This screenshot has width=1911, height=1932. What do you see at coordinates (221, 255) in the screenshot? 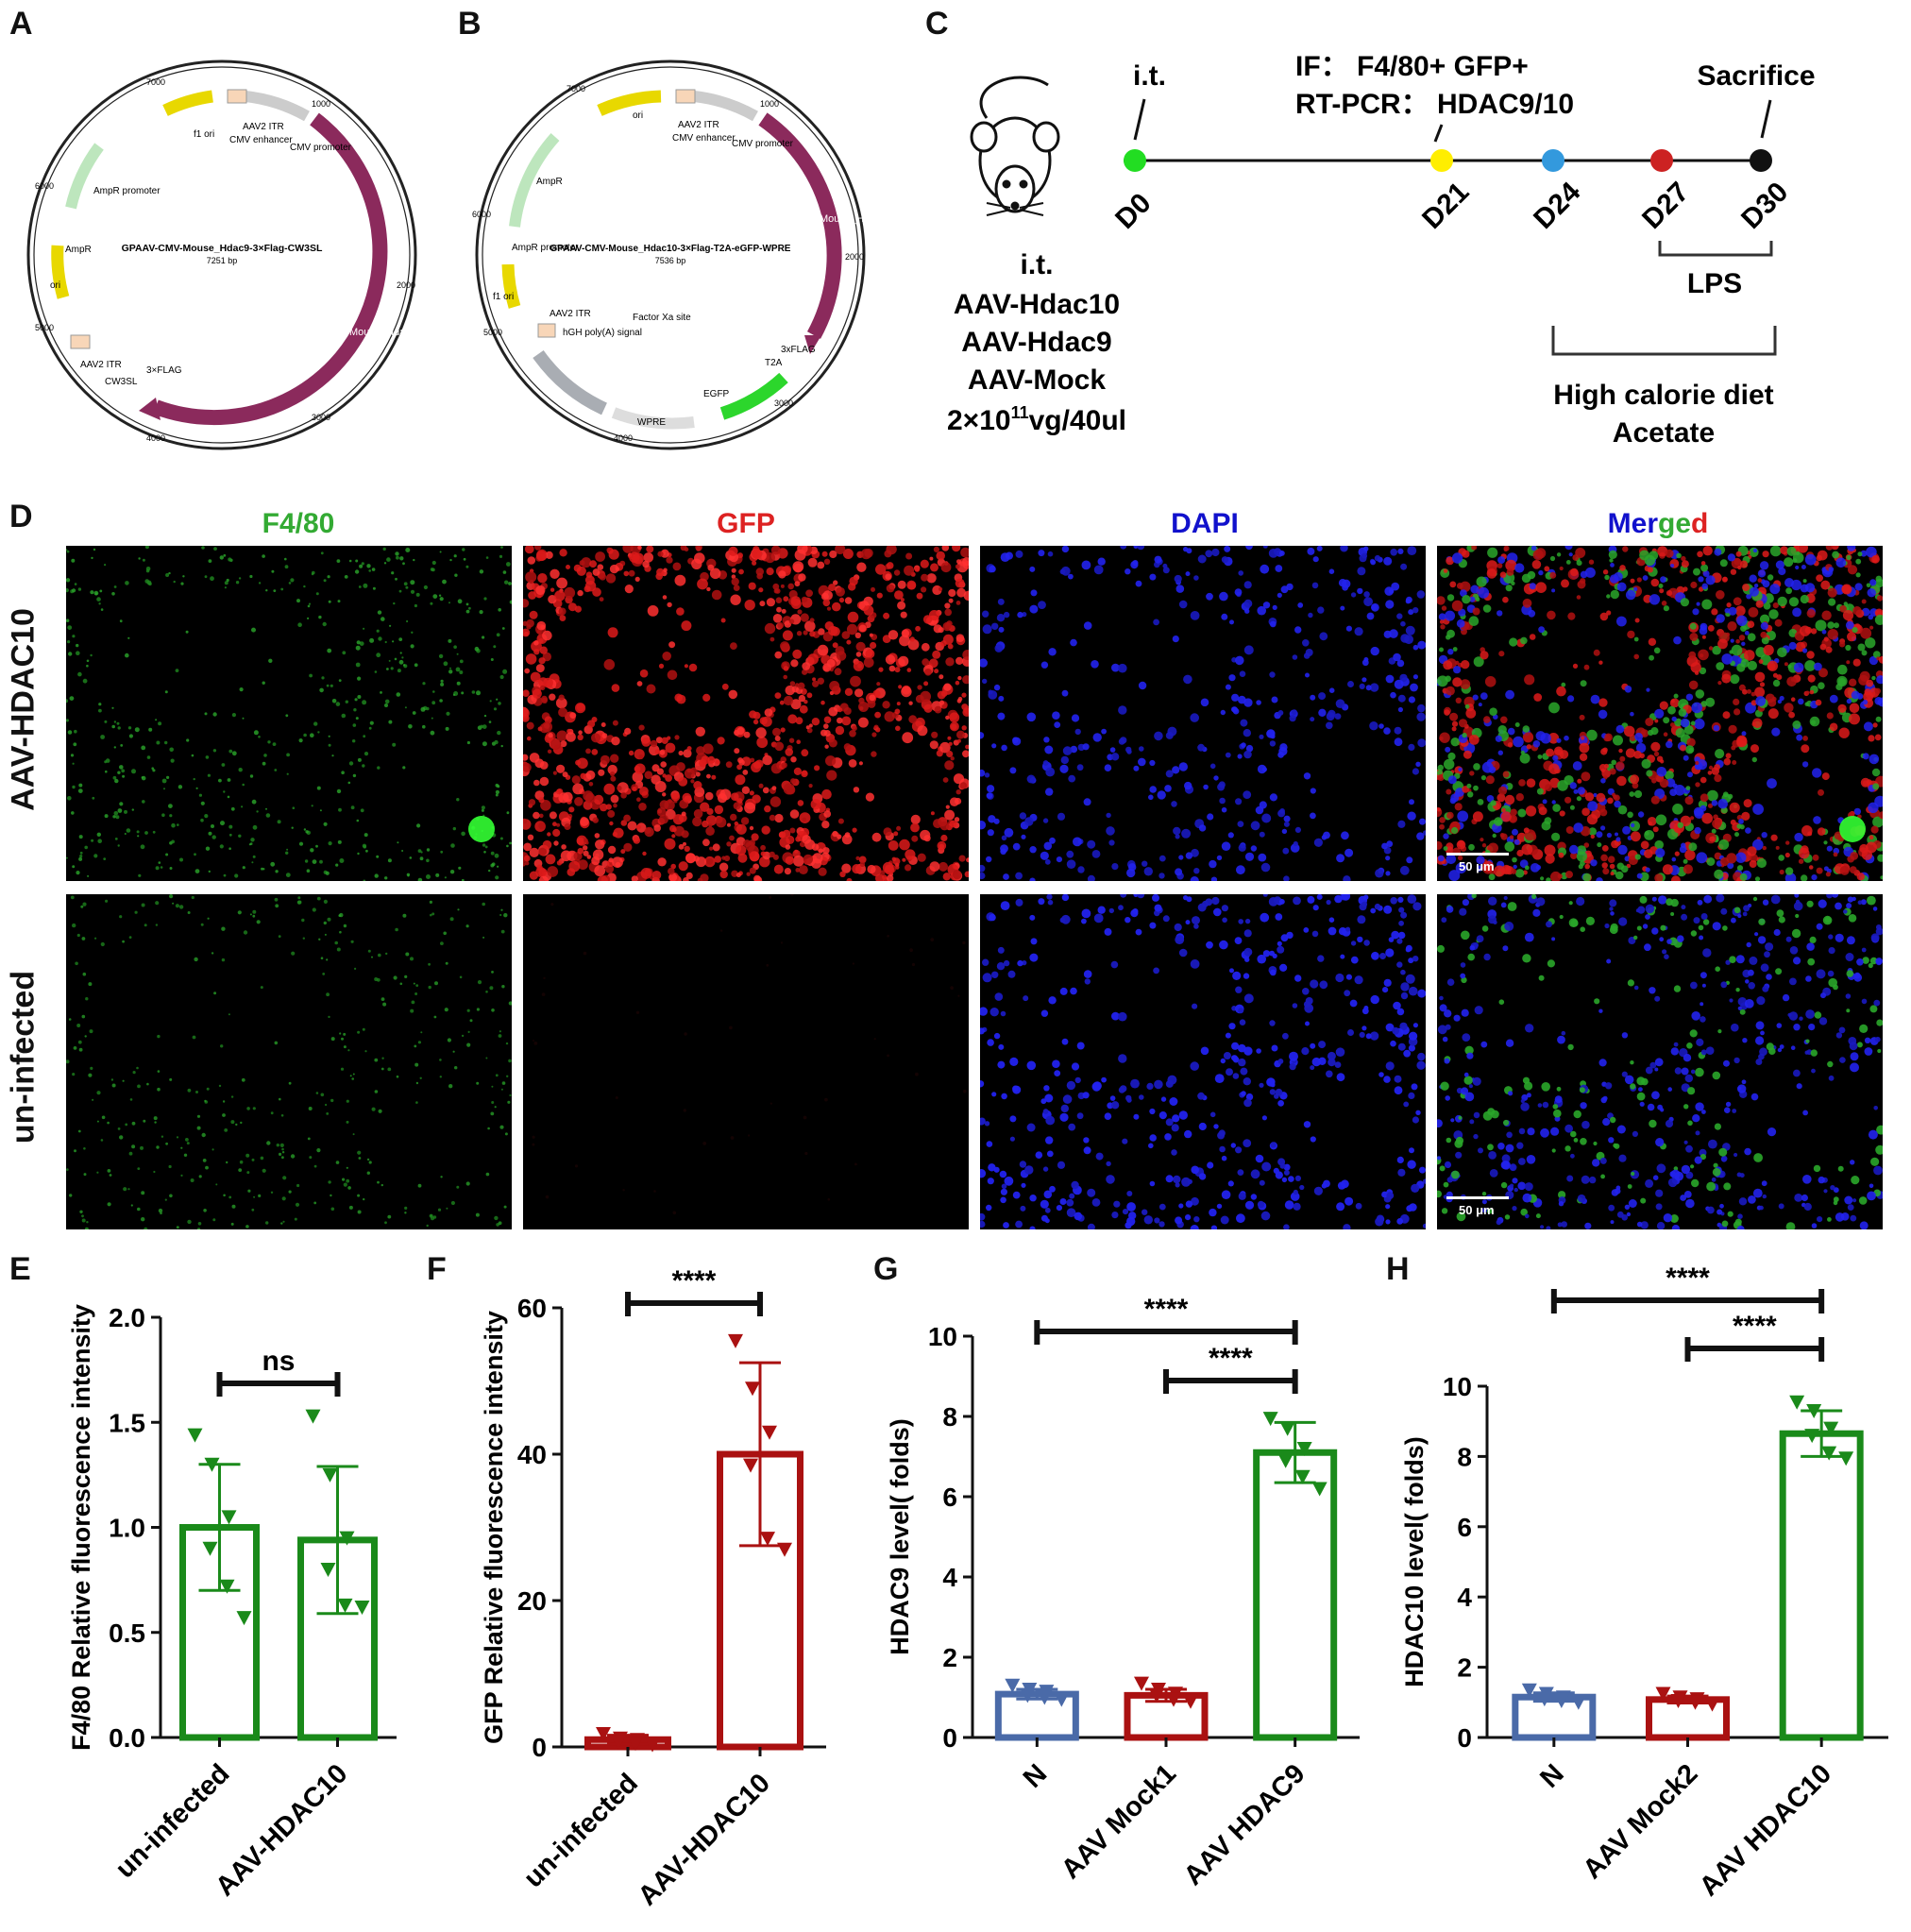
I see `plasmid-backbone-outer` at bounding box center [221, 255].